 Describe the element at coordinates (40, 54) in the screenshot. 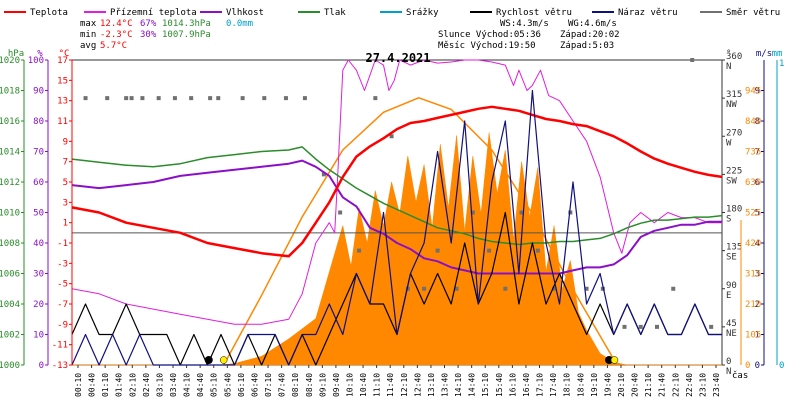

I see `humidity-axis-title: %` at that location.